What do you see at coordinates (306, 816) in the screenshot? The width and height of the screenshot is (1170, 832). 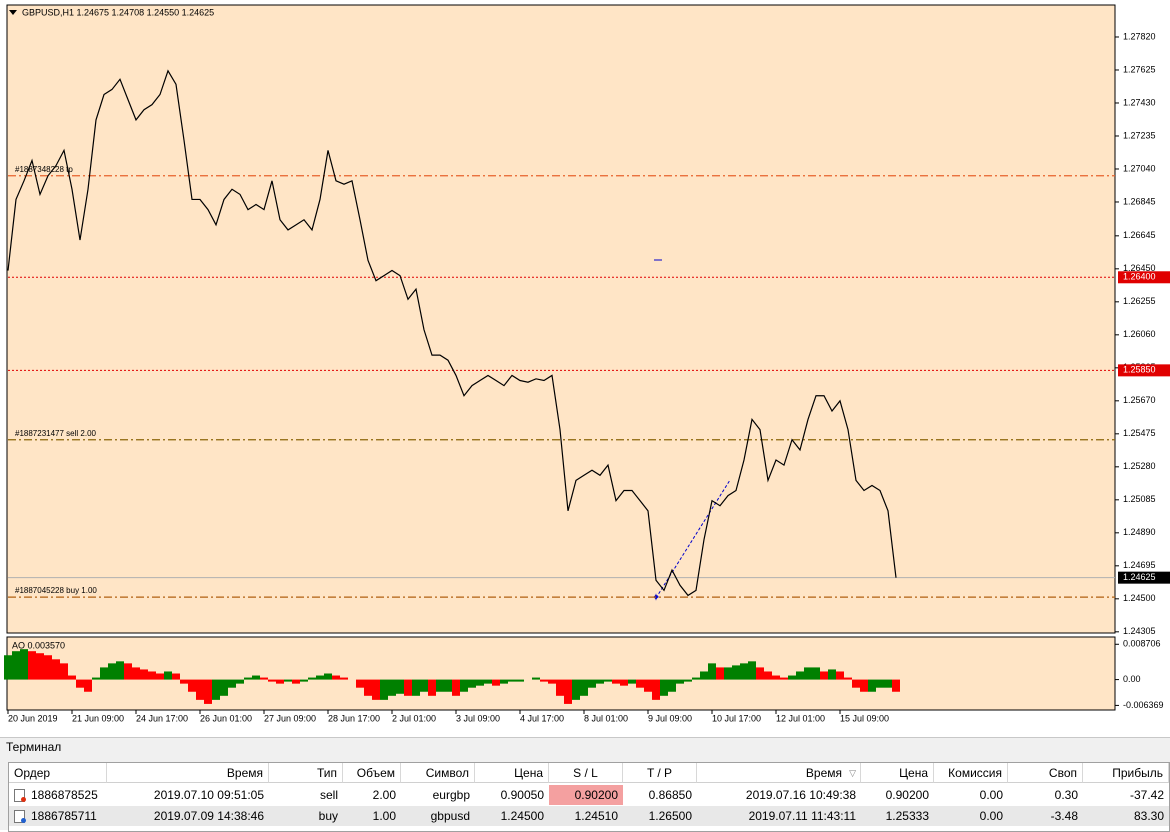 I see `table-cell: buy` at bounding box center [306, 816].